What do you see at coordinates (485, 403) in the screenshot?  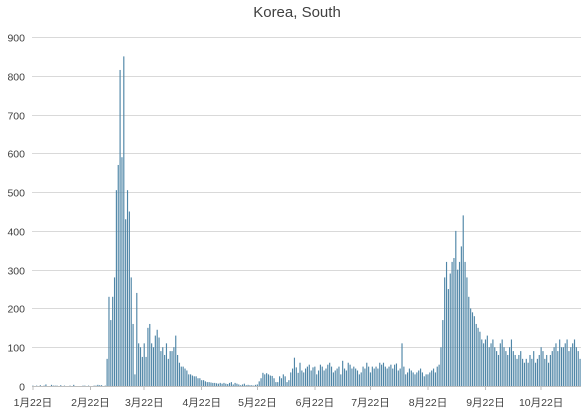 I see `x-tick-label: 9月22日` at bounding box center [485, 403].